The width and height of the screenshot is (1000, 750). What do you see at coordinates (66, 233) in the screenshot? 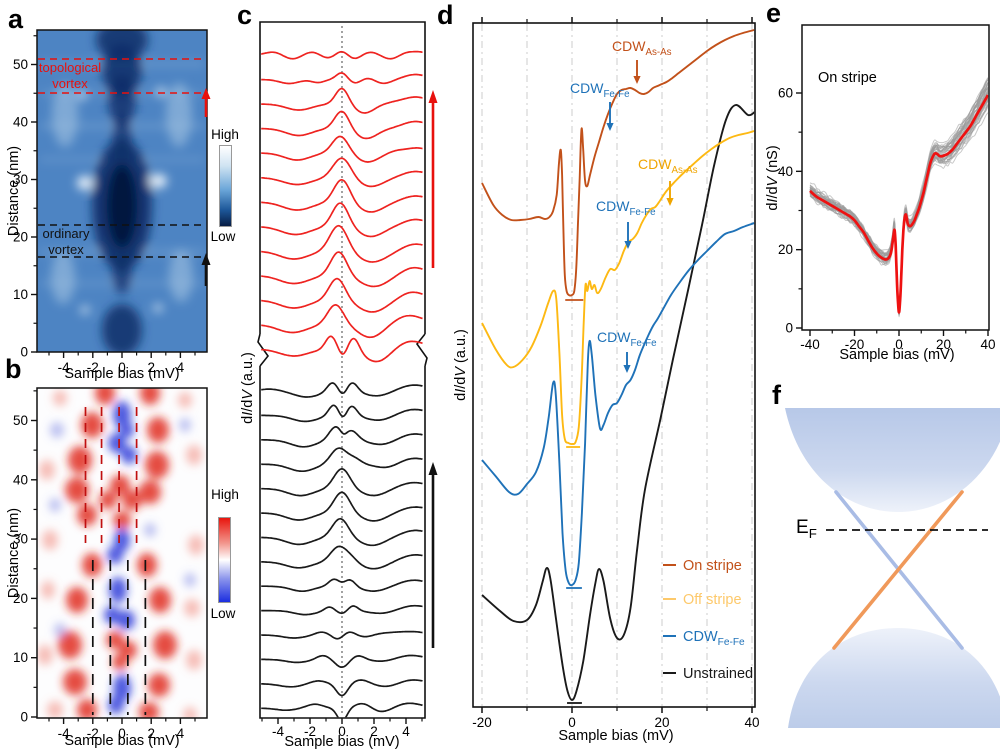
I see `vortex-annotation-text: ordinary` at bounding box center [66, 233].